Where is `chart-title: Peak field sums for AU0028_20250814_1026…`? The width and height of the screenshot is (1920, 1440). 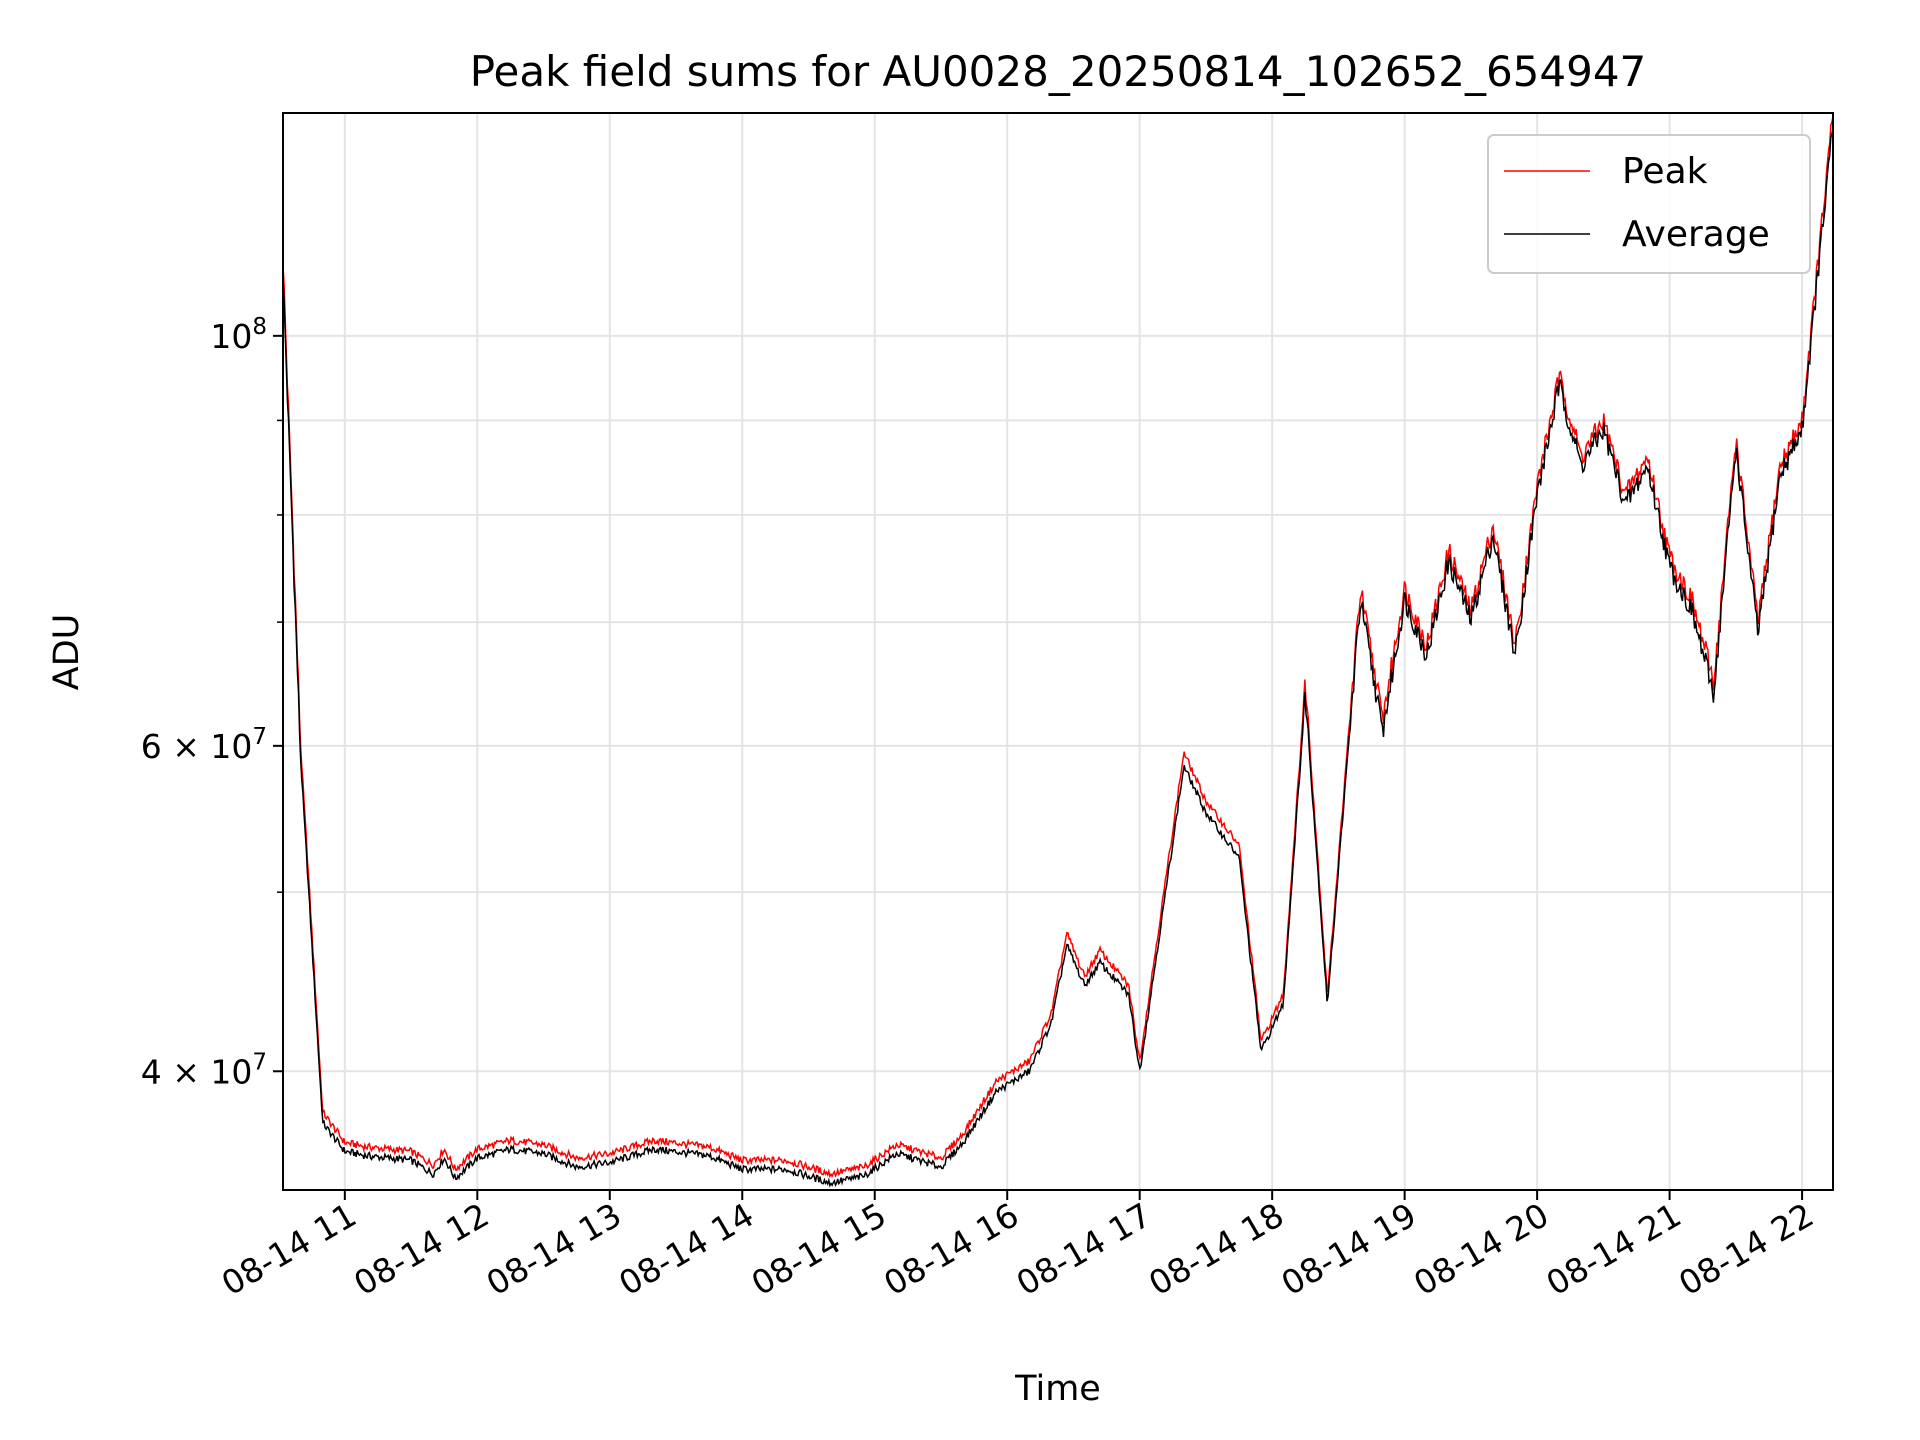
chart-title: Peak field sums for AU0028_20250814_1026… is located at coordinates (1058, 71).